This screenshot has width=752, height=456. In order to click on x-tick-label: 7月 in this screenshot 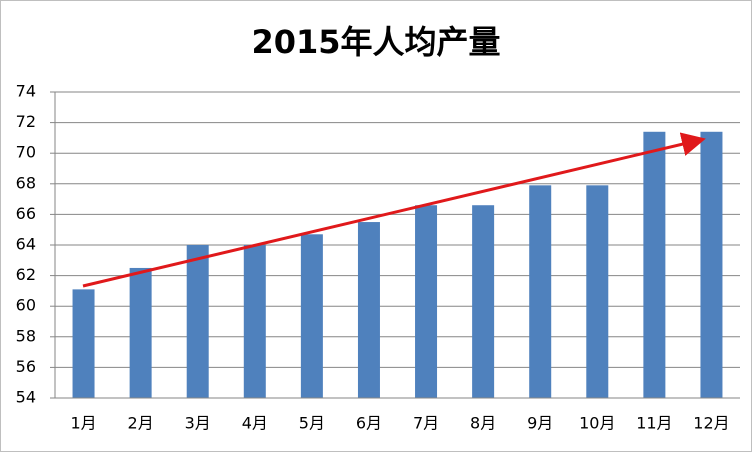, I will do `click(426, 423)`.